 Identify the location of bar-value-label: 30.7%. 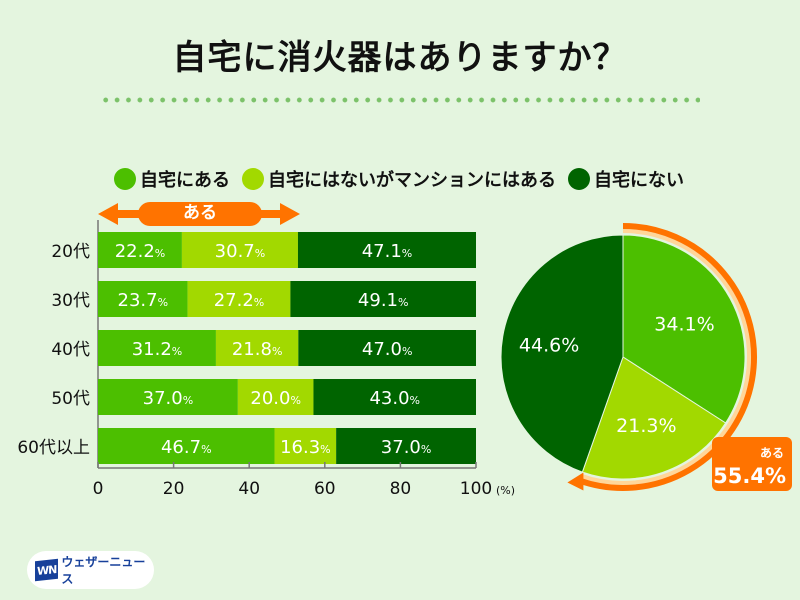
(240, 251).